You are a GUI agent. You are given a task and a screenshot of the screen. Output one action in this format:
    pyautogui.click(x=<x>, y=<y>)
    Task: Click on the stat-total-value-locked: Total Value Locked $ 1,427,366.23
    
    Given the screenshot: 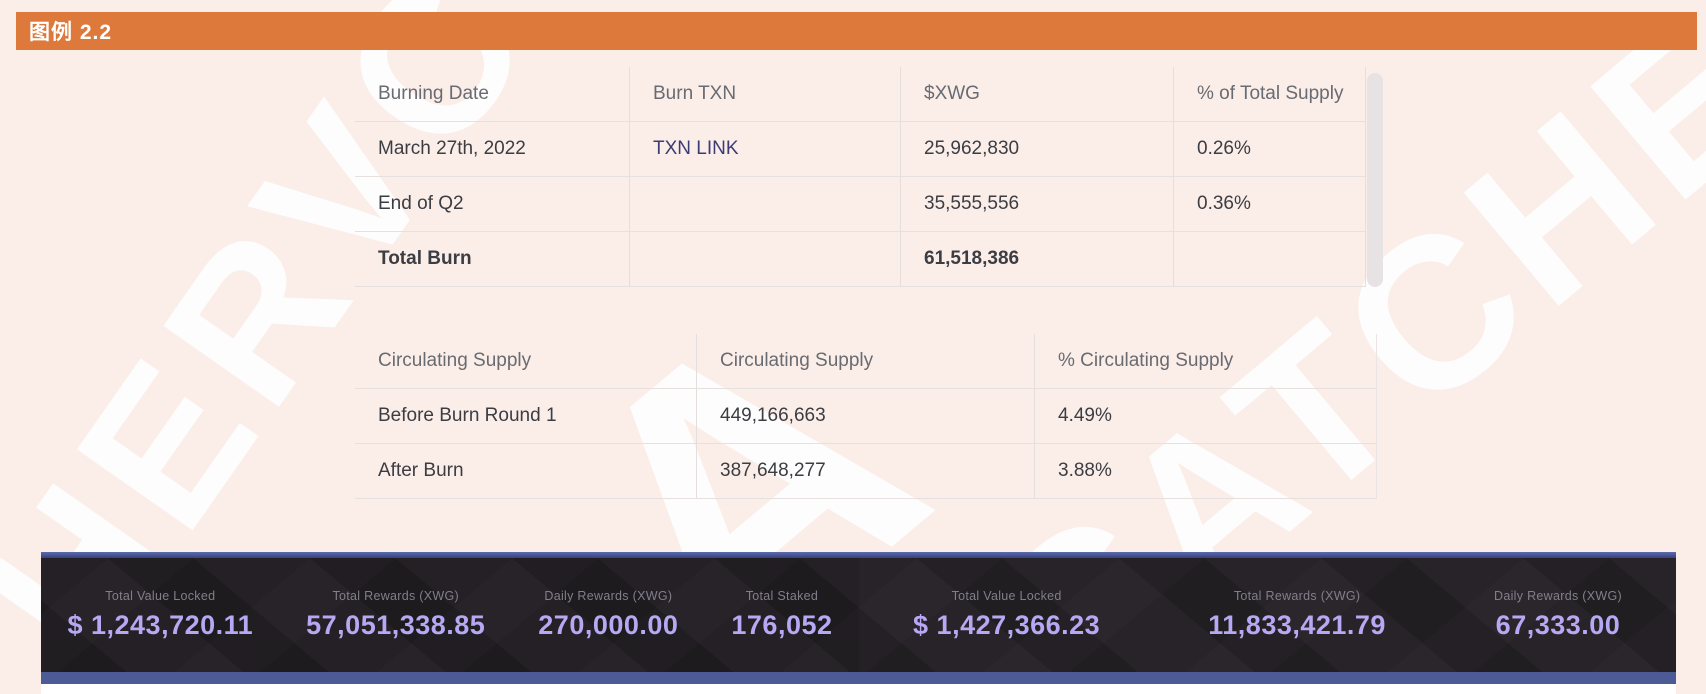 What is the action you would take?
    pyautogui.click(x=1006, y=615)
    